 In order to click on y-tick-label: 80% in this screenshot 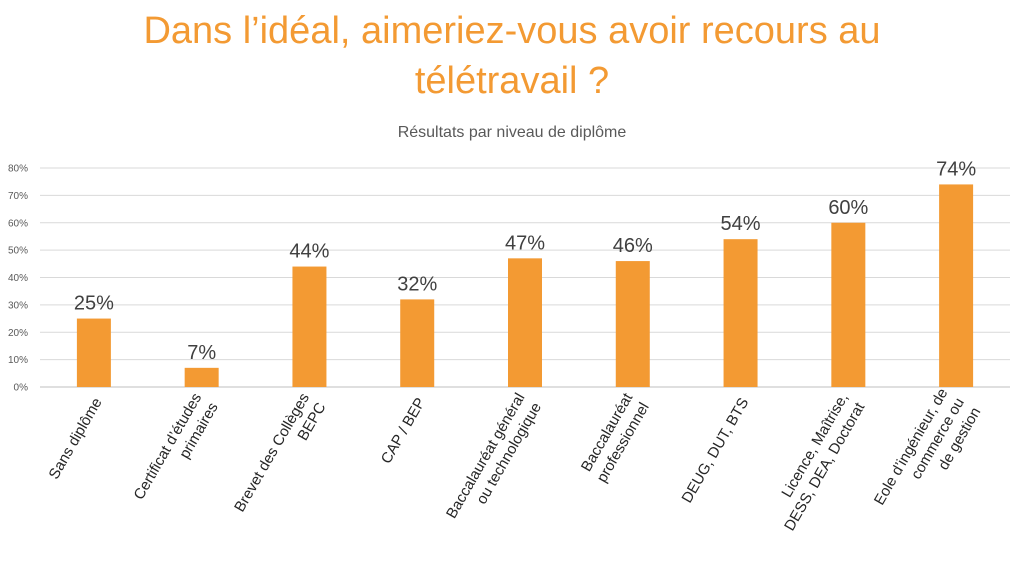, I will do `click(18, 169)`.